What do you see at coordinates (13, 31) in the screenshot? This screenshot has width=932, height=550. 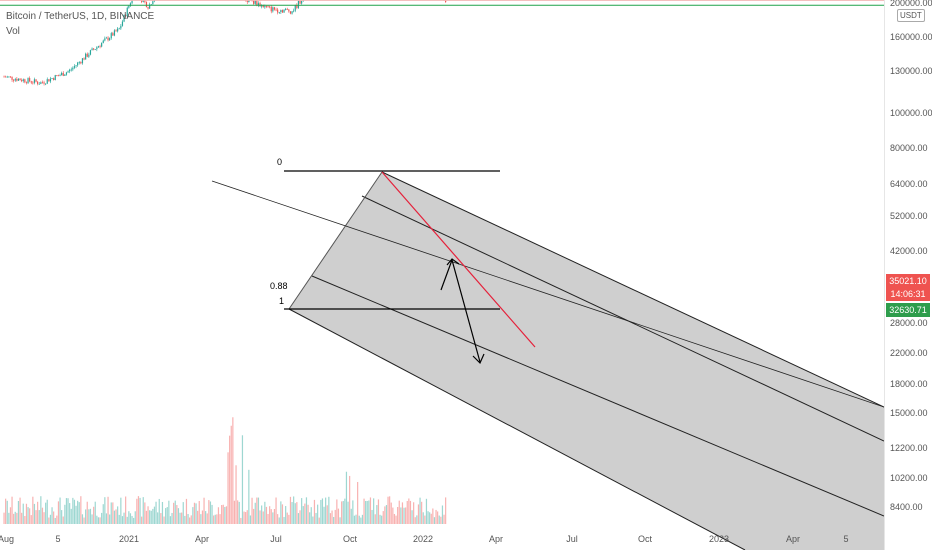 I see `volume-indicator-label: Vol` at bounding box center [13, 31].